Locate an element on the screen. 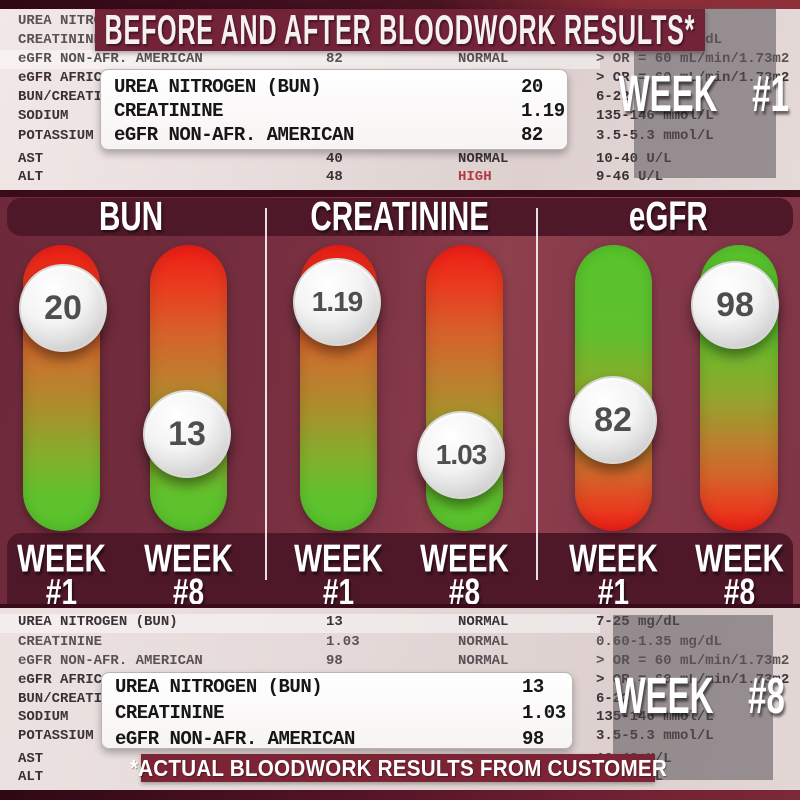 This screenshot has height=800, width=800. gauge-badge-bun-week1: 20 is located at coordinates (63, 308).